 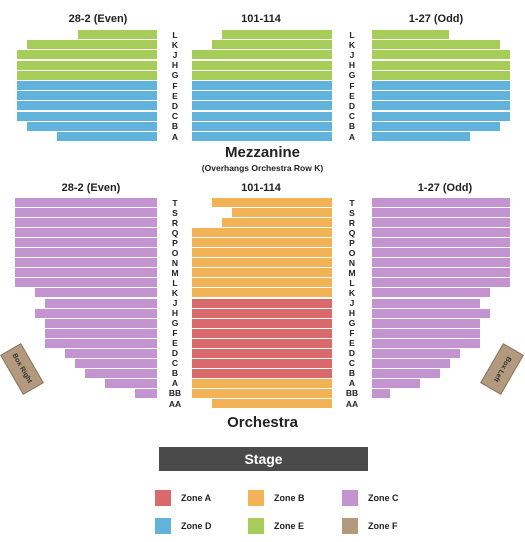 I want to click on orch-center-row-T, so click(x=272, y=202).